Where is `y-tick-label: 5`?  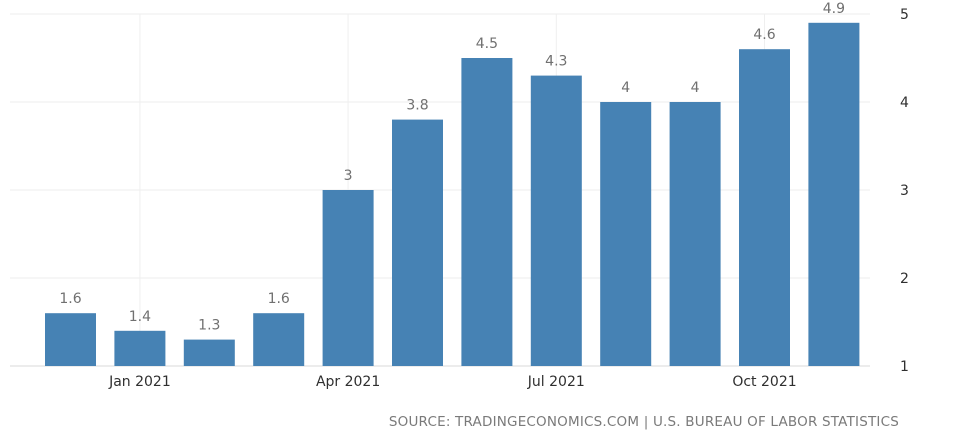
y-tick-label: 5 is located at coordinates (904, 15).